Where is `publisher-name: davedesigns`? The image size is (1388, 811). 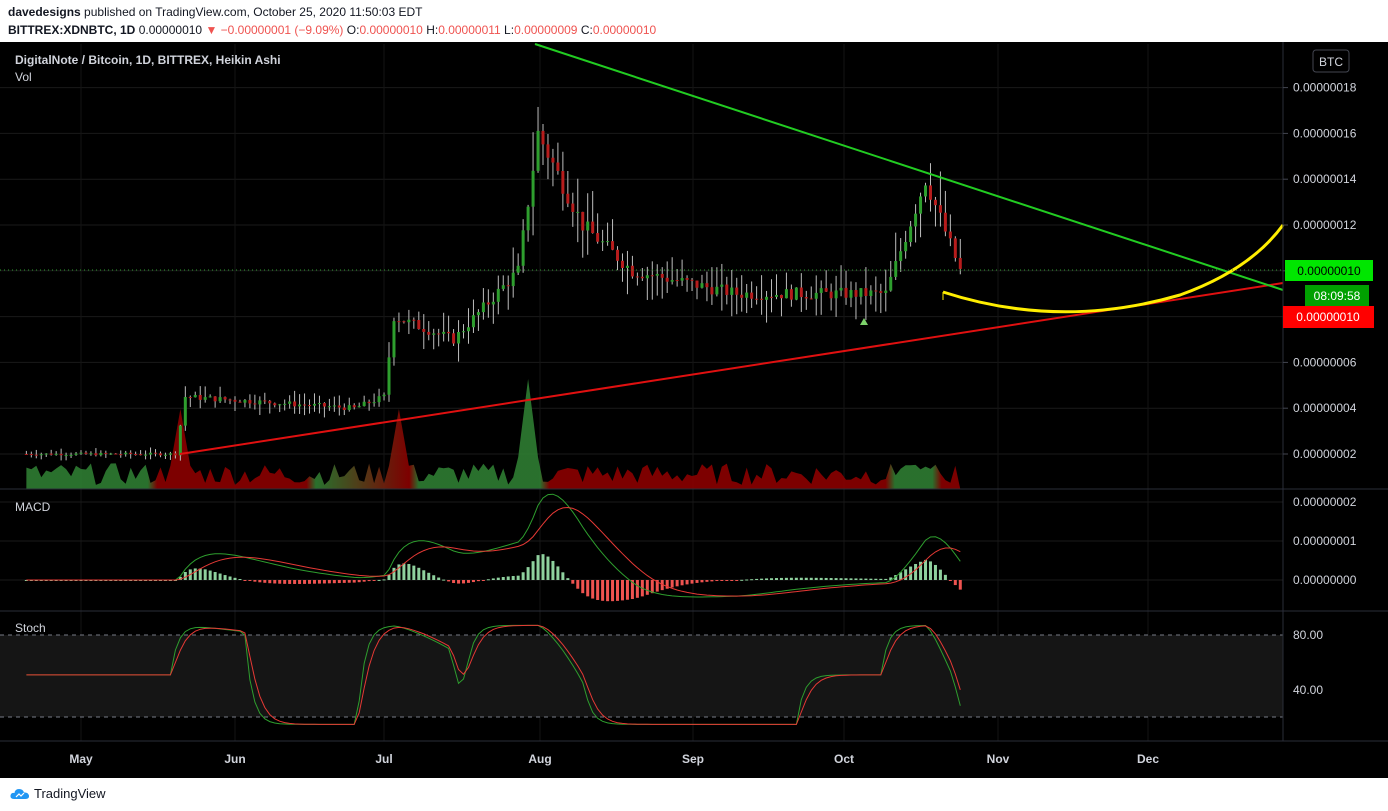
publisher-name: davedesigns is located at coordinates (44, 12).